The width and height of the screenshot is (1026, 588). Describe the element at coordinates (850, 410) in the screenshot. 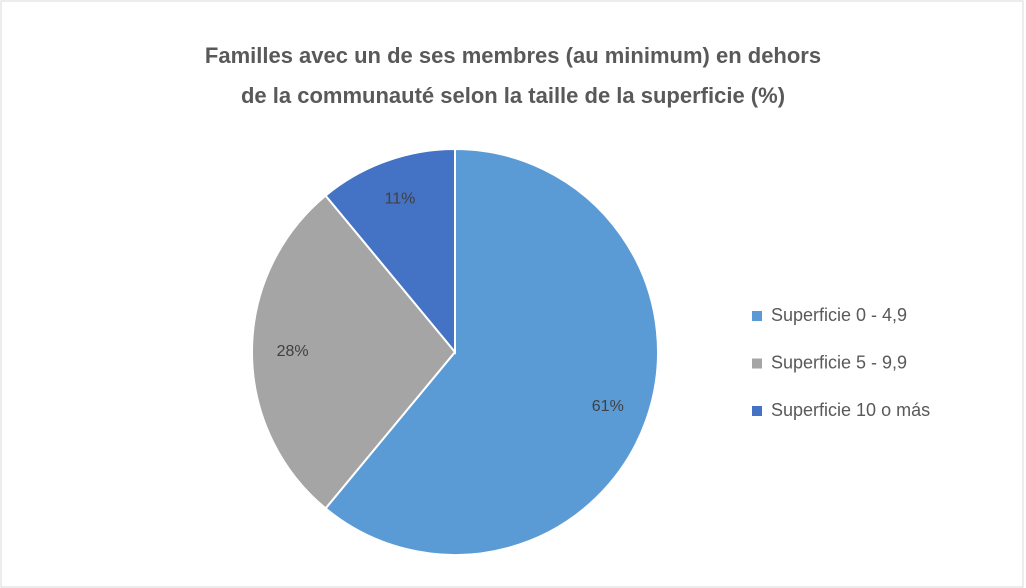

I see `legend-label: Superficie 10 o más` at that location.